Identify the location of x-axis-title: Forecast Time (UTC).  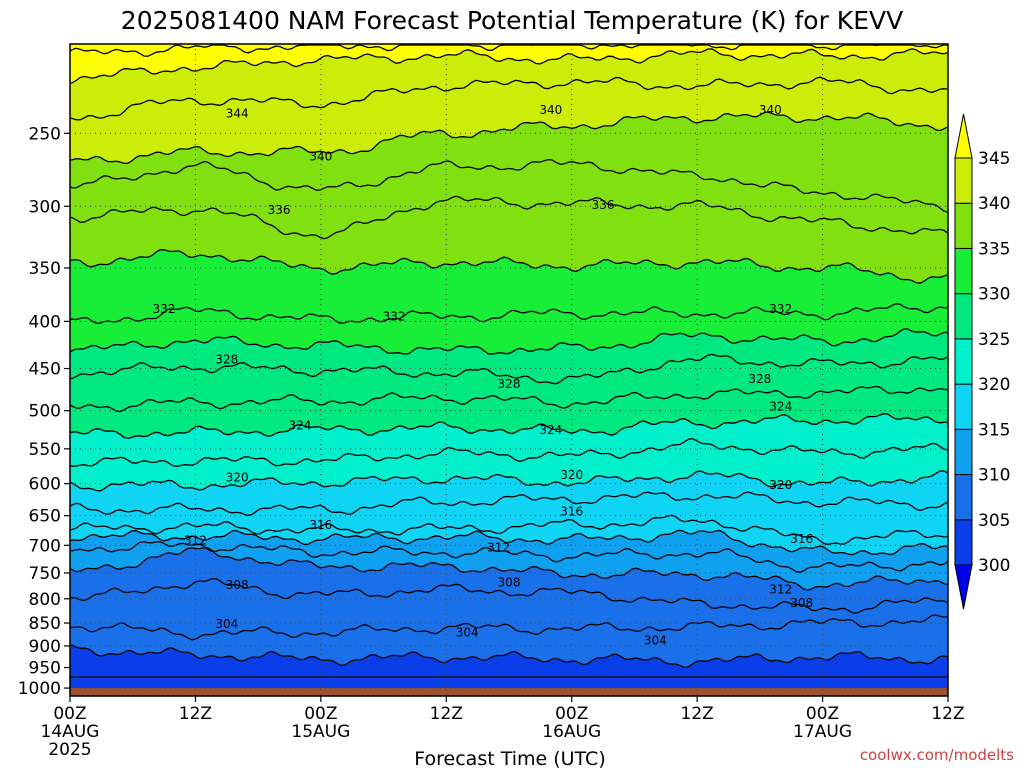
(509, 758).